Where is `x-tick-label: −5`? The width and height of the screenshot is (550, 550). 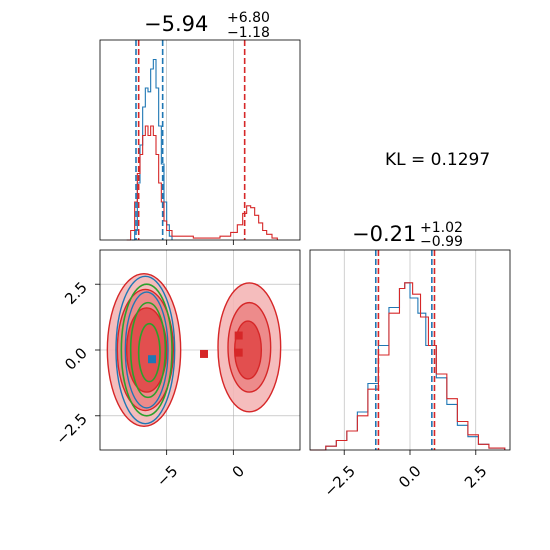 x-tick-label: −5 is located at coordinates (167, 476).